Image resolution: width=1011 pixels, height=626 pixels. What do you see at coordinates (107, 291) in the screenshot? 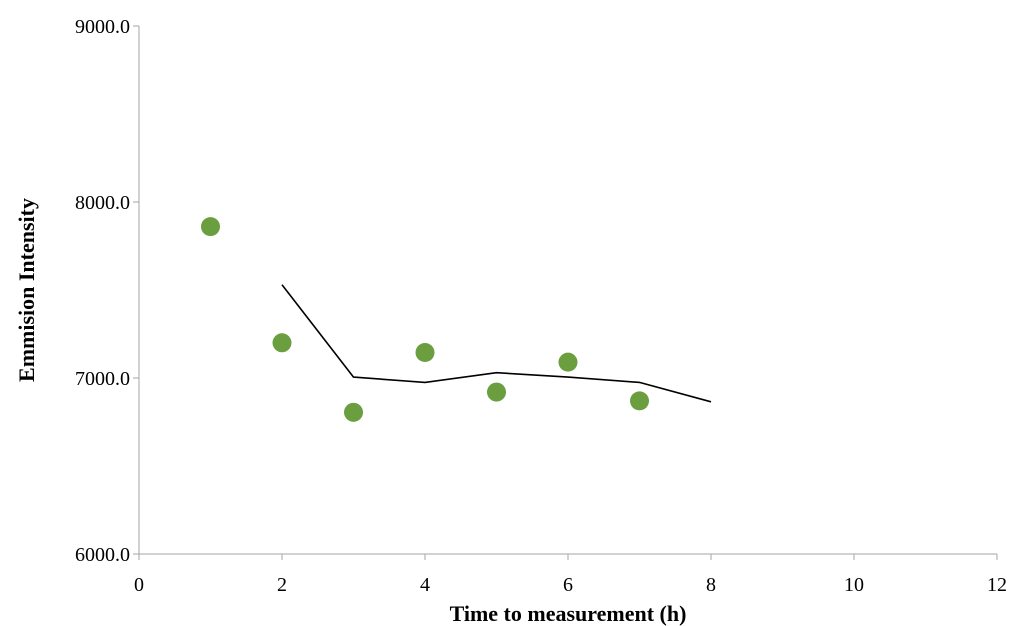
I see `y-axis: 6000.0 7000.0 8000.0 9000.0` at bounding box center [107, 291].